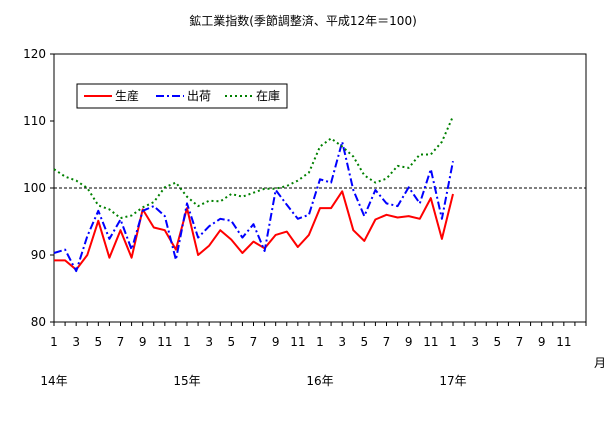 The width and height of the screenshot is (610, 425). Describe the element at coordinates (127, 95) in the screenshot. I see `legend-label: 生産` at that location.